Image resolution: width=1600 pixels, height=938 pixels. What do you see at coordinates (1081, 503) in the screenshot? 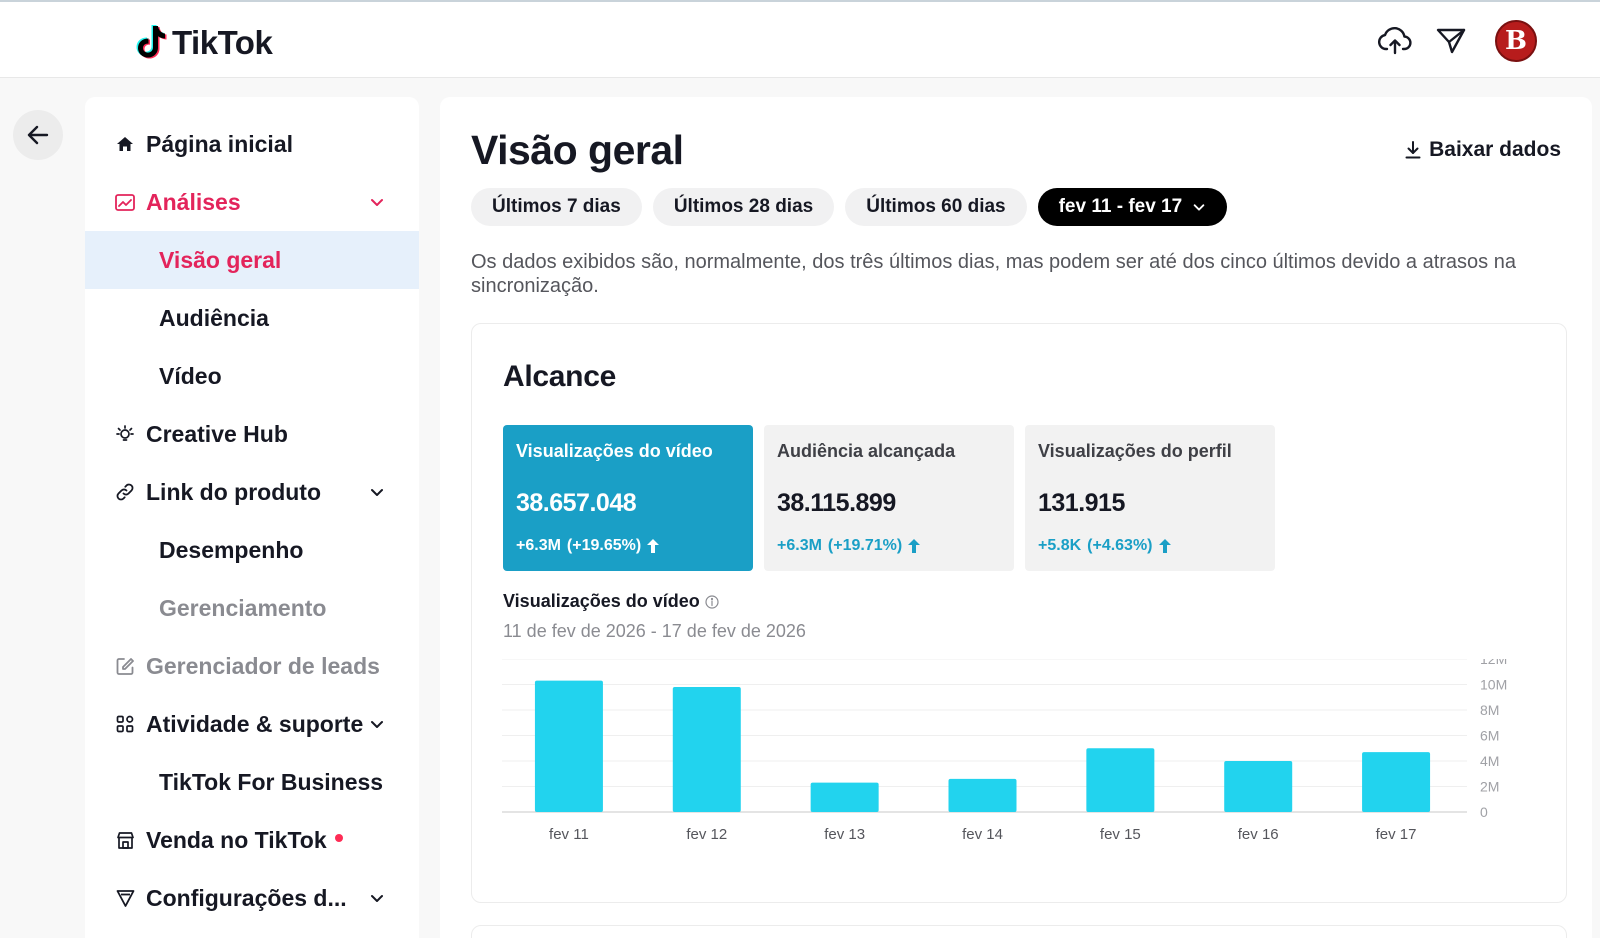
I see `metric-value: 131.915` at bounding box center [1081, 503].